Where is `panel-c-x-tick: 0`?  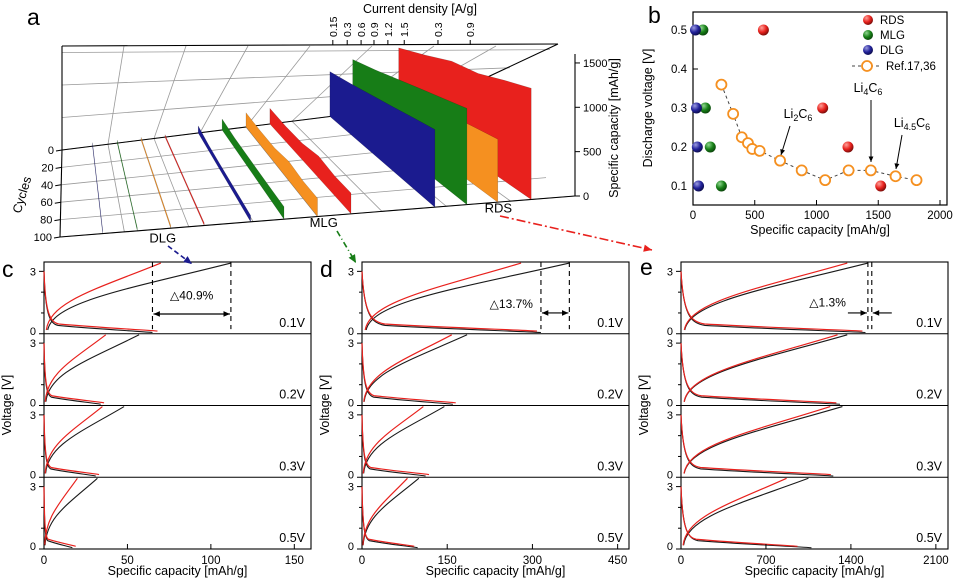
panel-c-x-tick: 0 is located at coordinates (44, 561).